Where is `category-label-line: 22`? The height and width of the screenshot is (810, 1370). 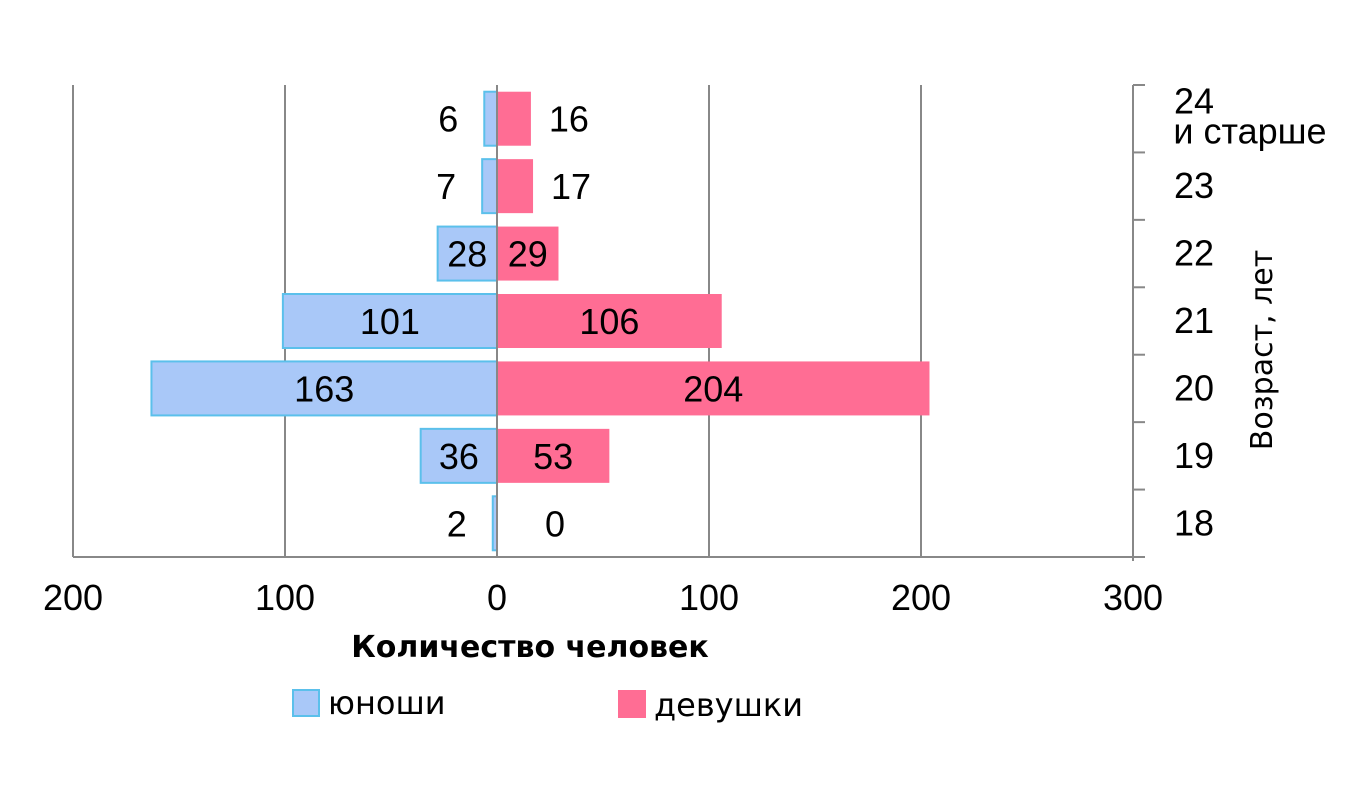
category-label-line: 22 is located at coordinates (1194, 253).